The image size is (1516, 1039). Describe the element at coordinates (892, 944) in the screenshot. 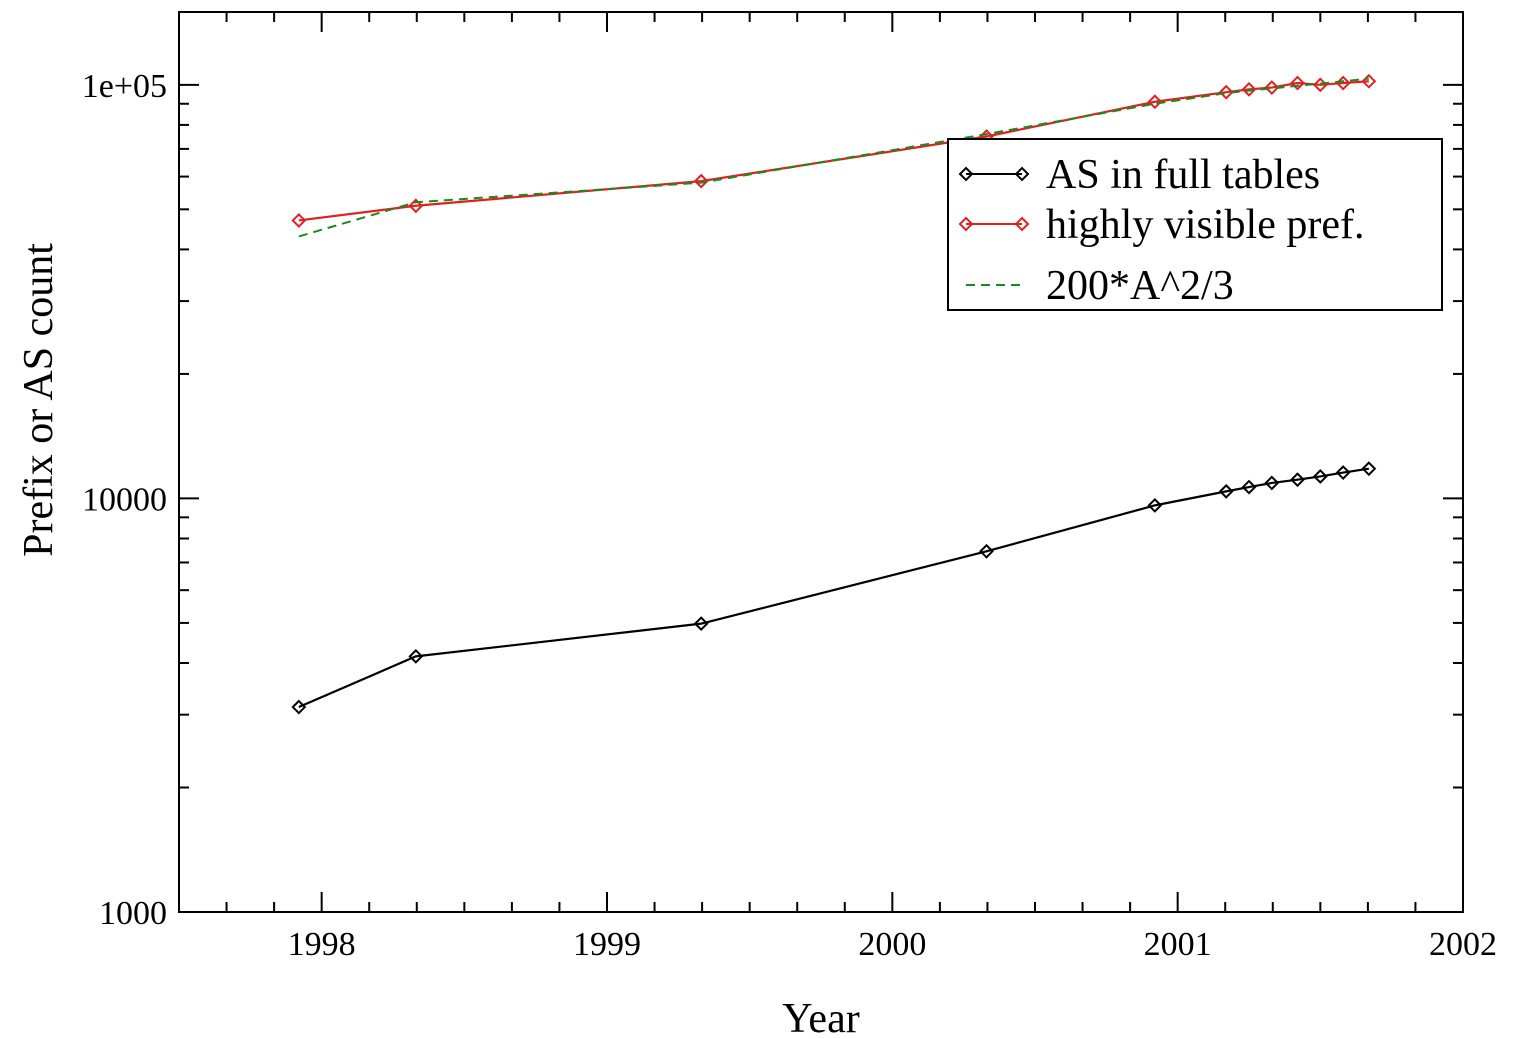

I see `x-tick-label: 2000` at that location.